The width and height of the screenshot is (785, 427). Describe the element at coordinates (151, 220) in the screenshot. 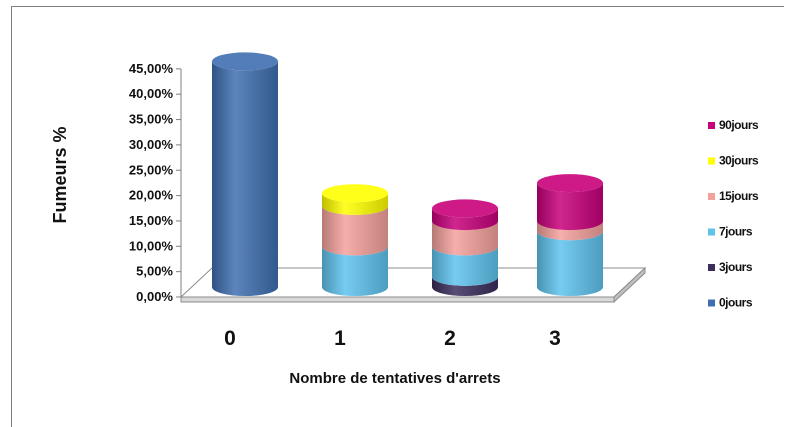

I see `y-tick-label: 15,00%` at that location.